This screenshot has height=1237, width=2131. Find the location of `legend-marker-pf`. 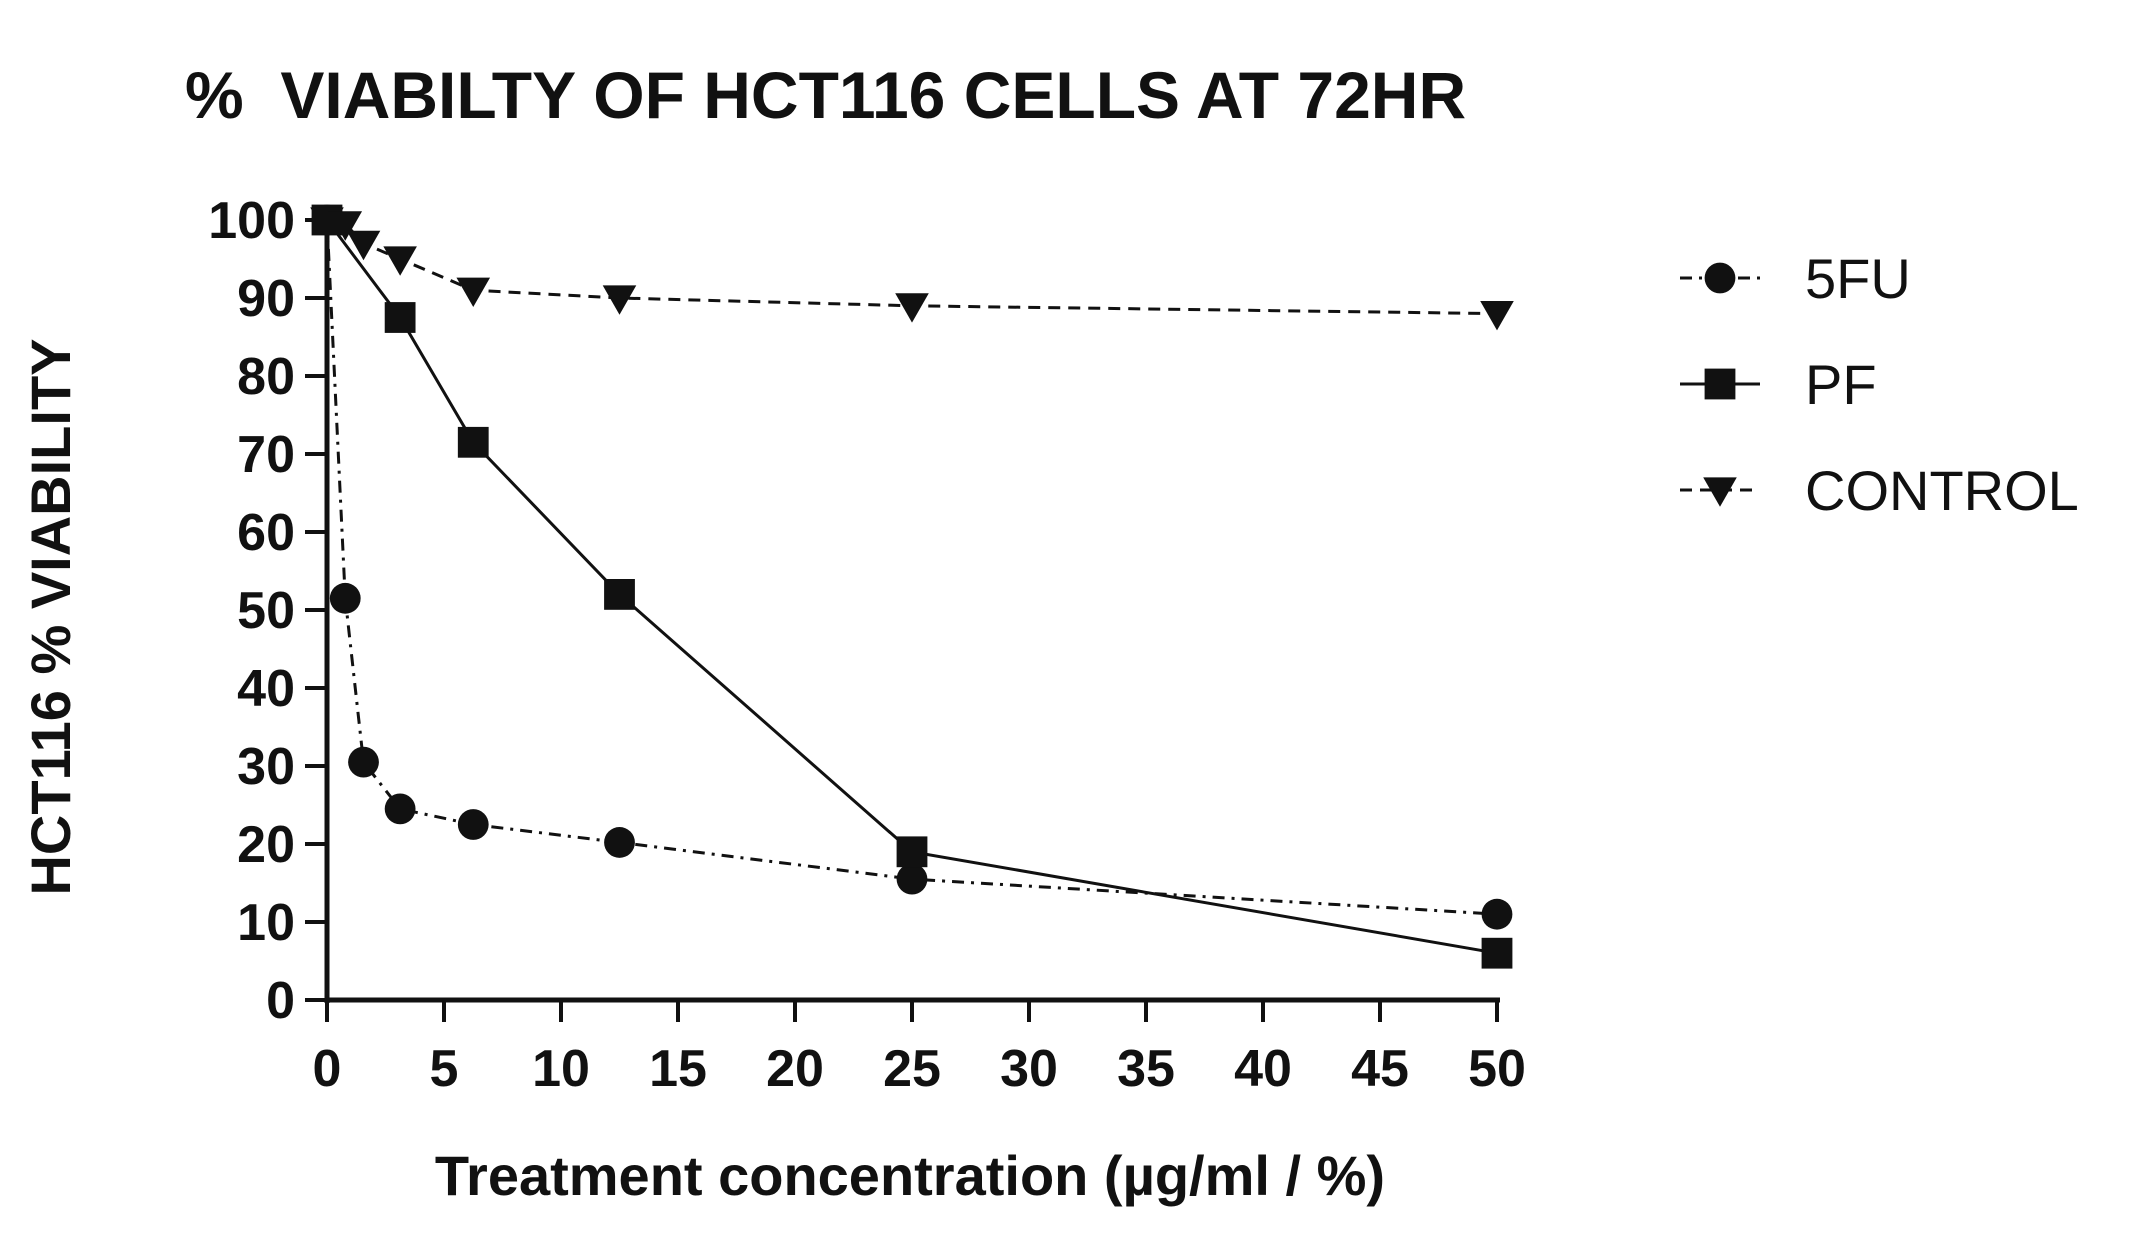

legend-marker-pf is located at coordinates (1720, 384).